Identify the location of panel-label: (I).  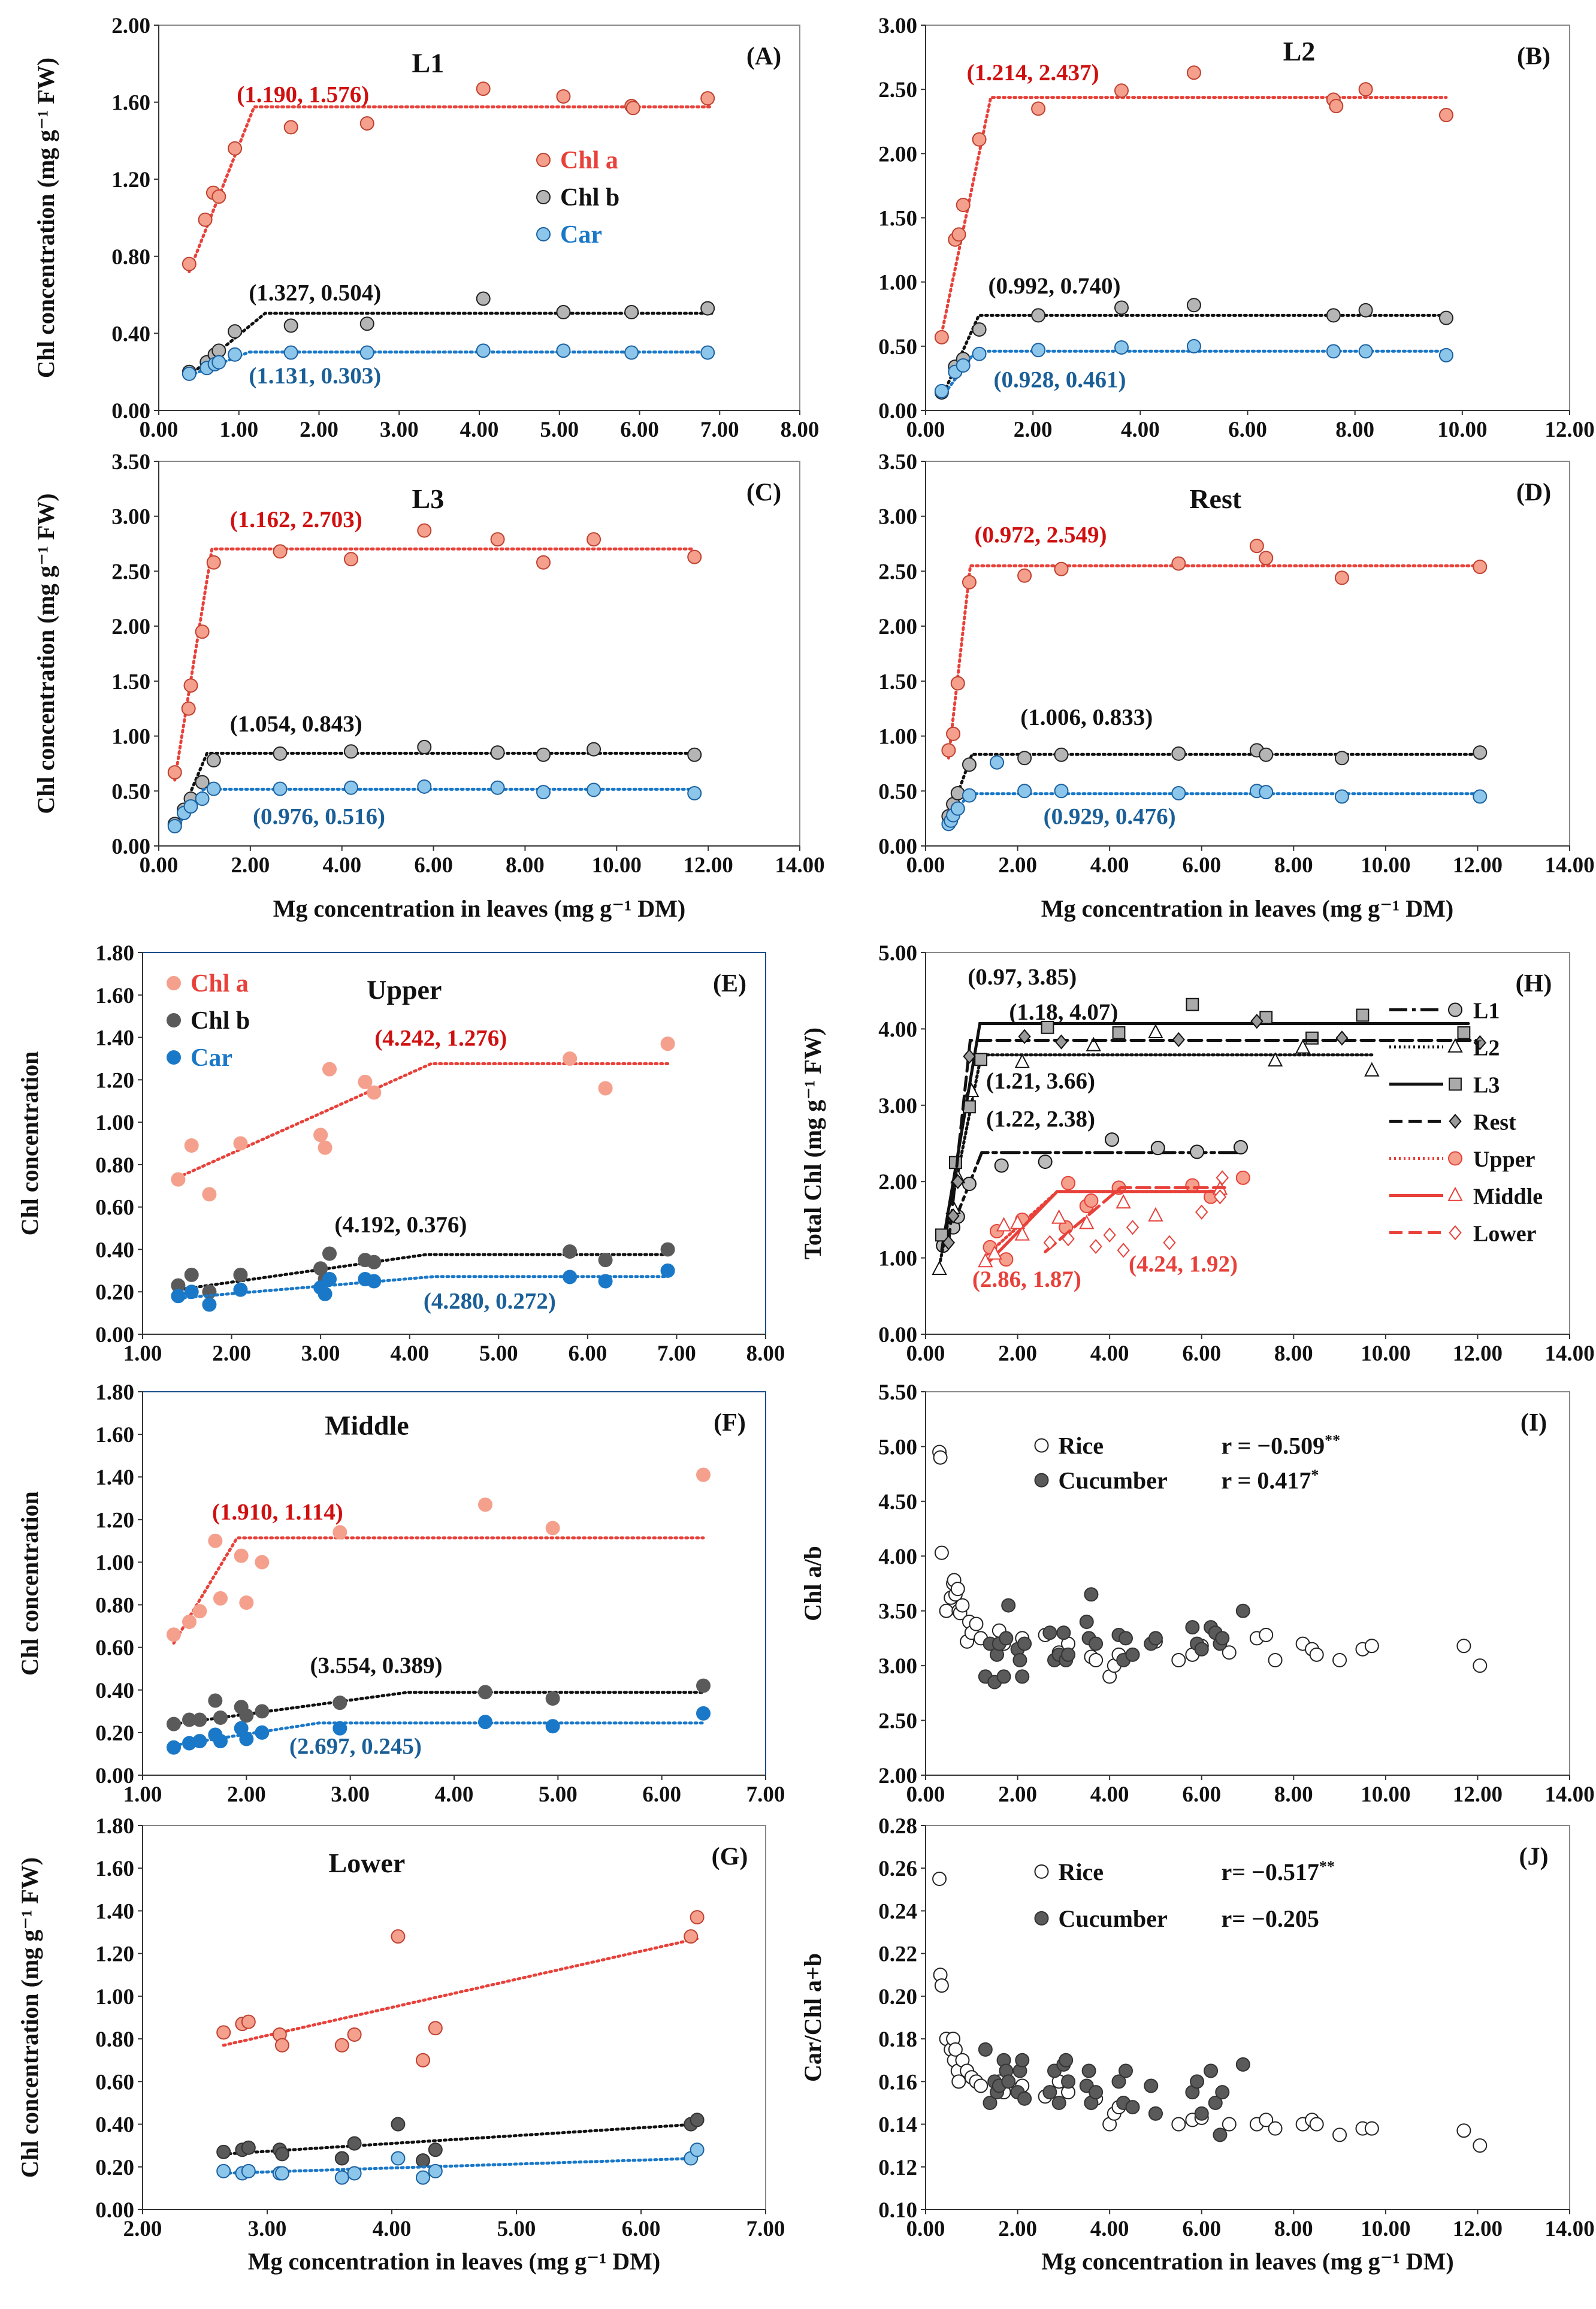
(1534, 1423).